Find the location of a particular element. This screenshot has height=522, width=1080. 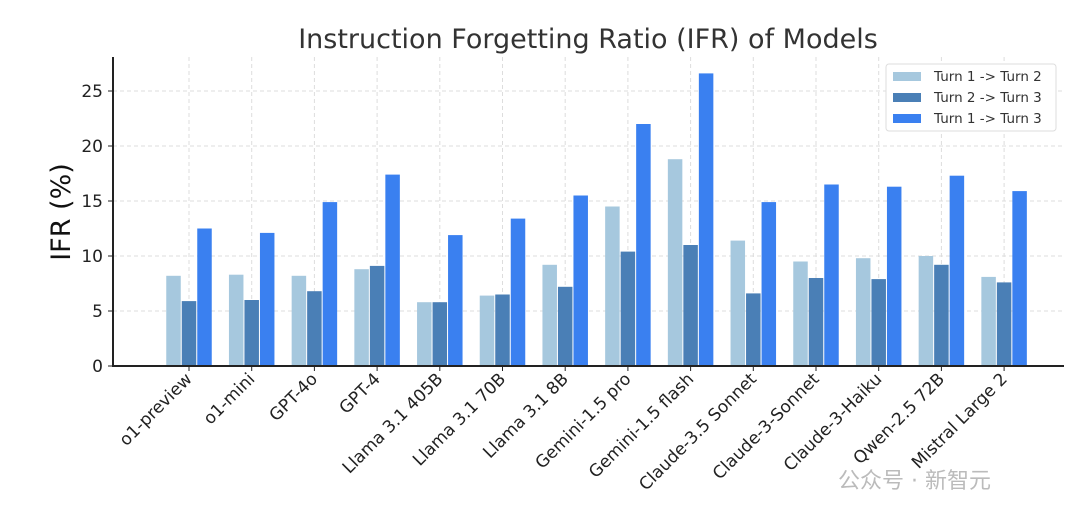

y-tick-label: 20 is located at coordinates (92, 147).